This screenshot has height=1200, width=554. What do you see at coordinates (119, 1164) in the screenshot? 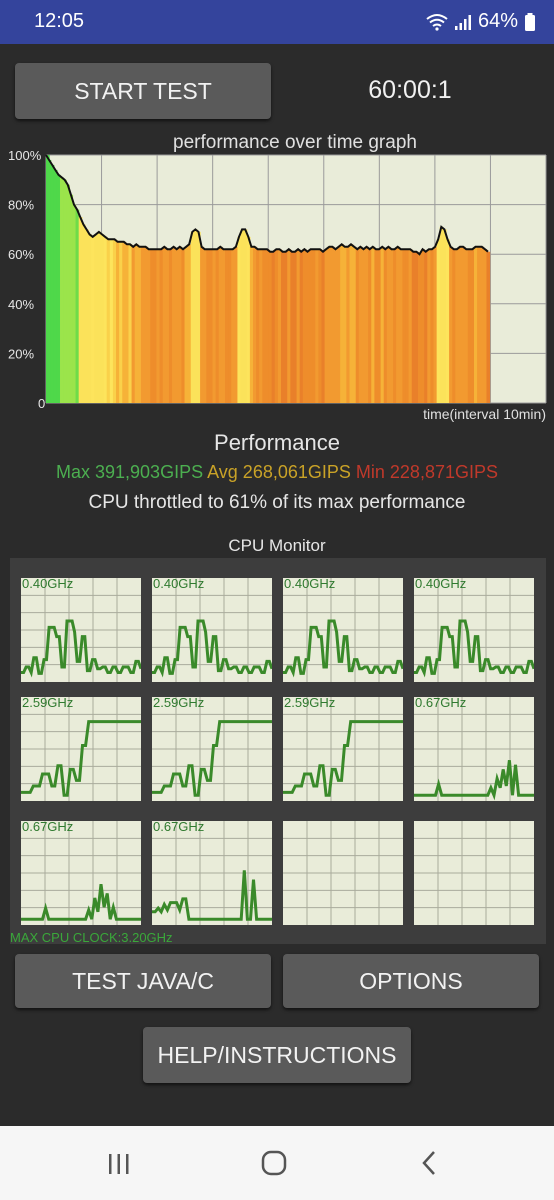
I see `recent-apps-icon` at bounding box center [119, 1164].